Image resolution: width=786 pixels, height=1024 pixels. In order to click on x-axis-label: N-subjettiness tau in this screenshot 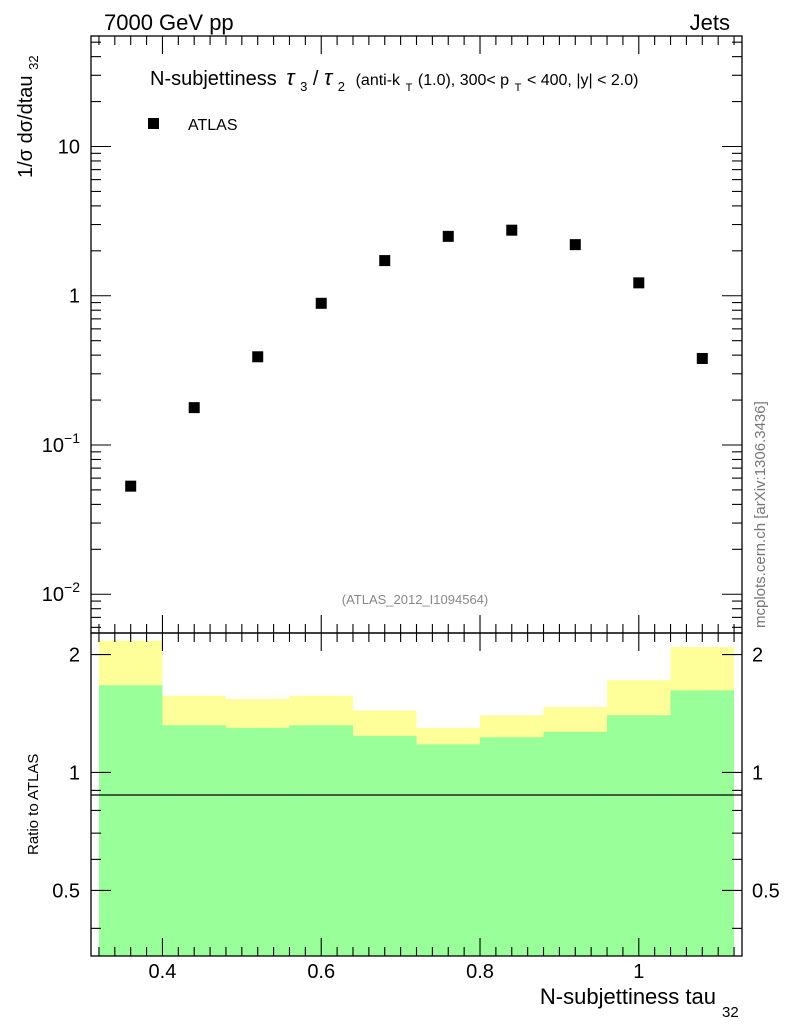, I will do `click(628, 996)`.